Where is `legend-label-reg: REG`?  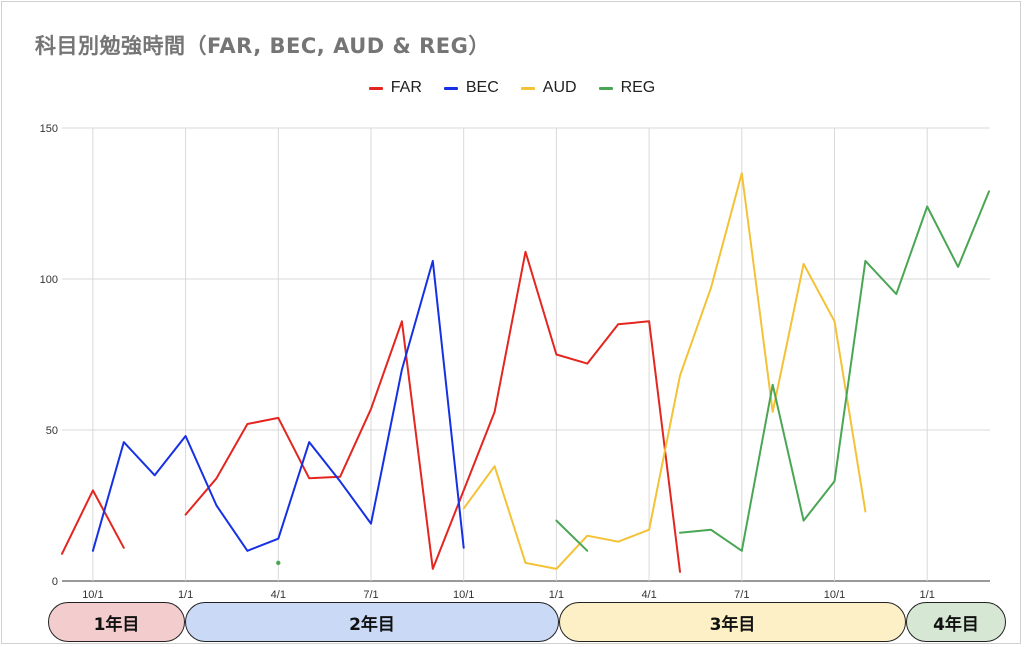 legend-label-reg: REG is located at coordinates (638, 87).